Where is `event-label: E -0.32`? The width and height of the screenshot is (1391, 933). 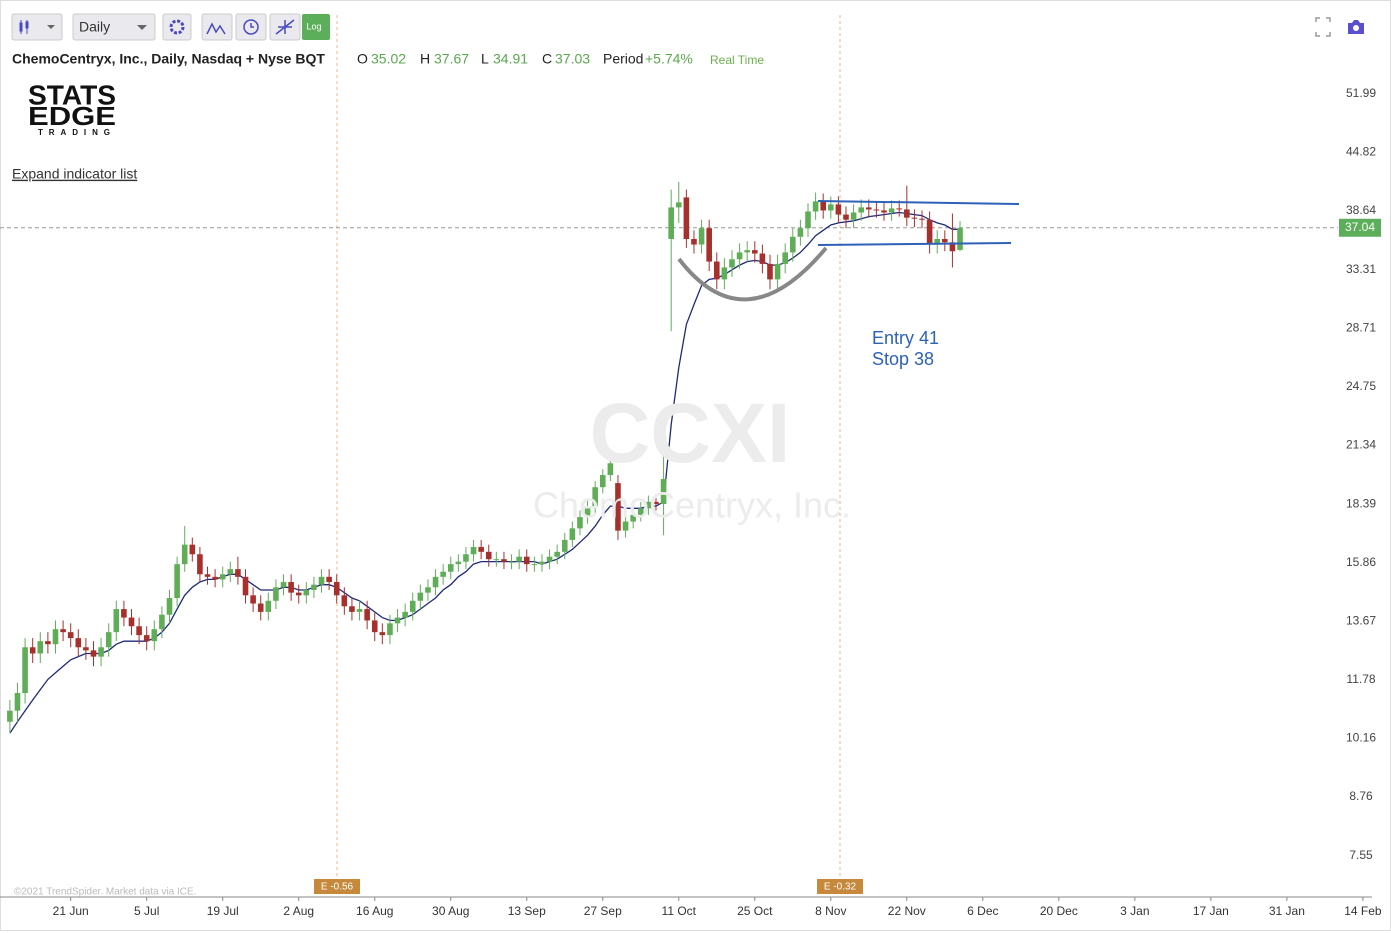
event-label: E -0.32 is located at coordinates (840, 887).